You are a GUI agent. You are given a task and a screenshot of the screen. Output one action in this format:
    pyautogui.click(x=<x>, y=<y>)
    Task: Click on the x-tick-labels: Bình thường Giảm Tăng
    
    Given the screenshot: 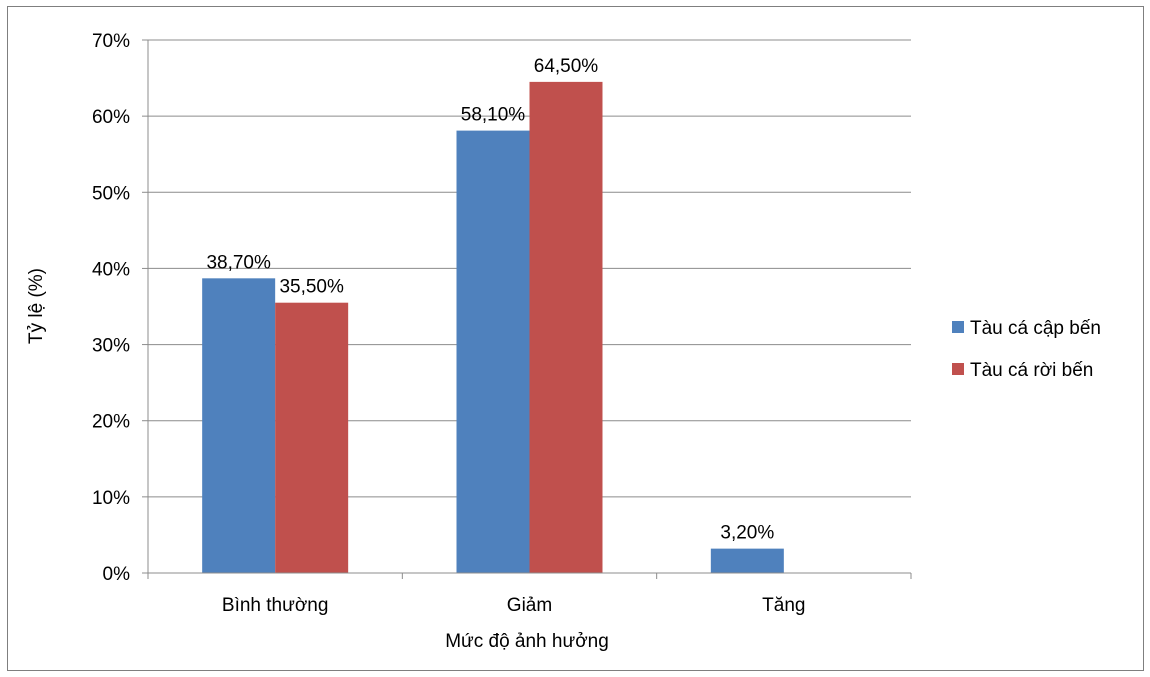 What is the action you would take?
    pyautogui.click(x=514, y=605)
    